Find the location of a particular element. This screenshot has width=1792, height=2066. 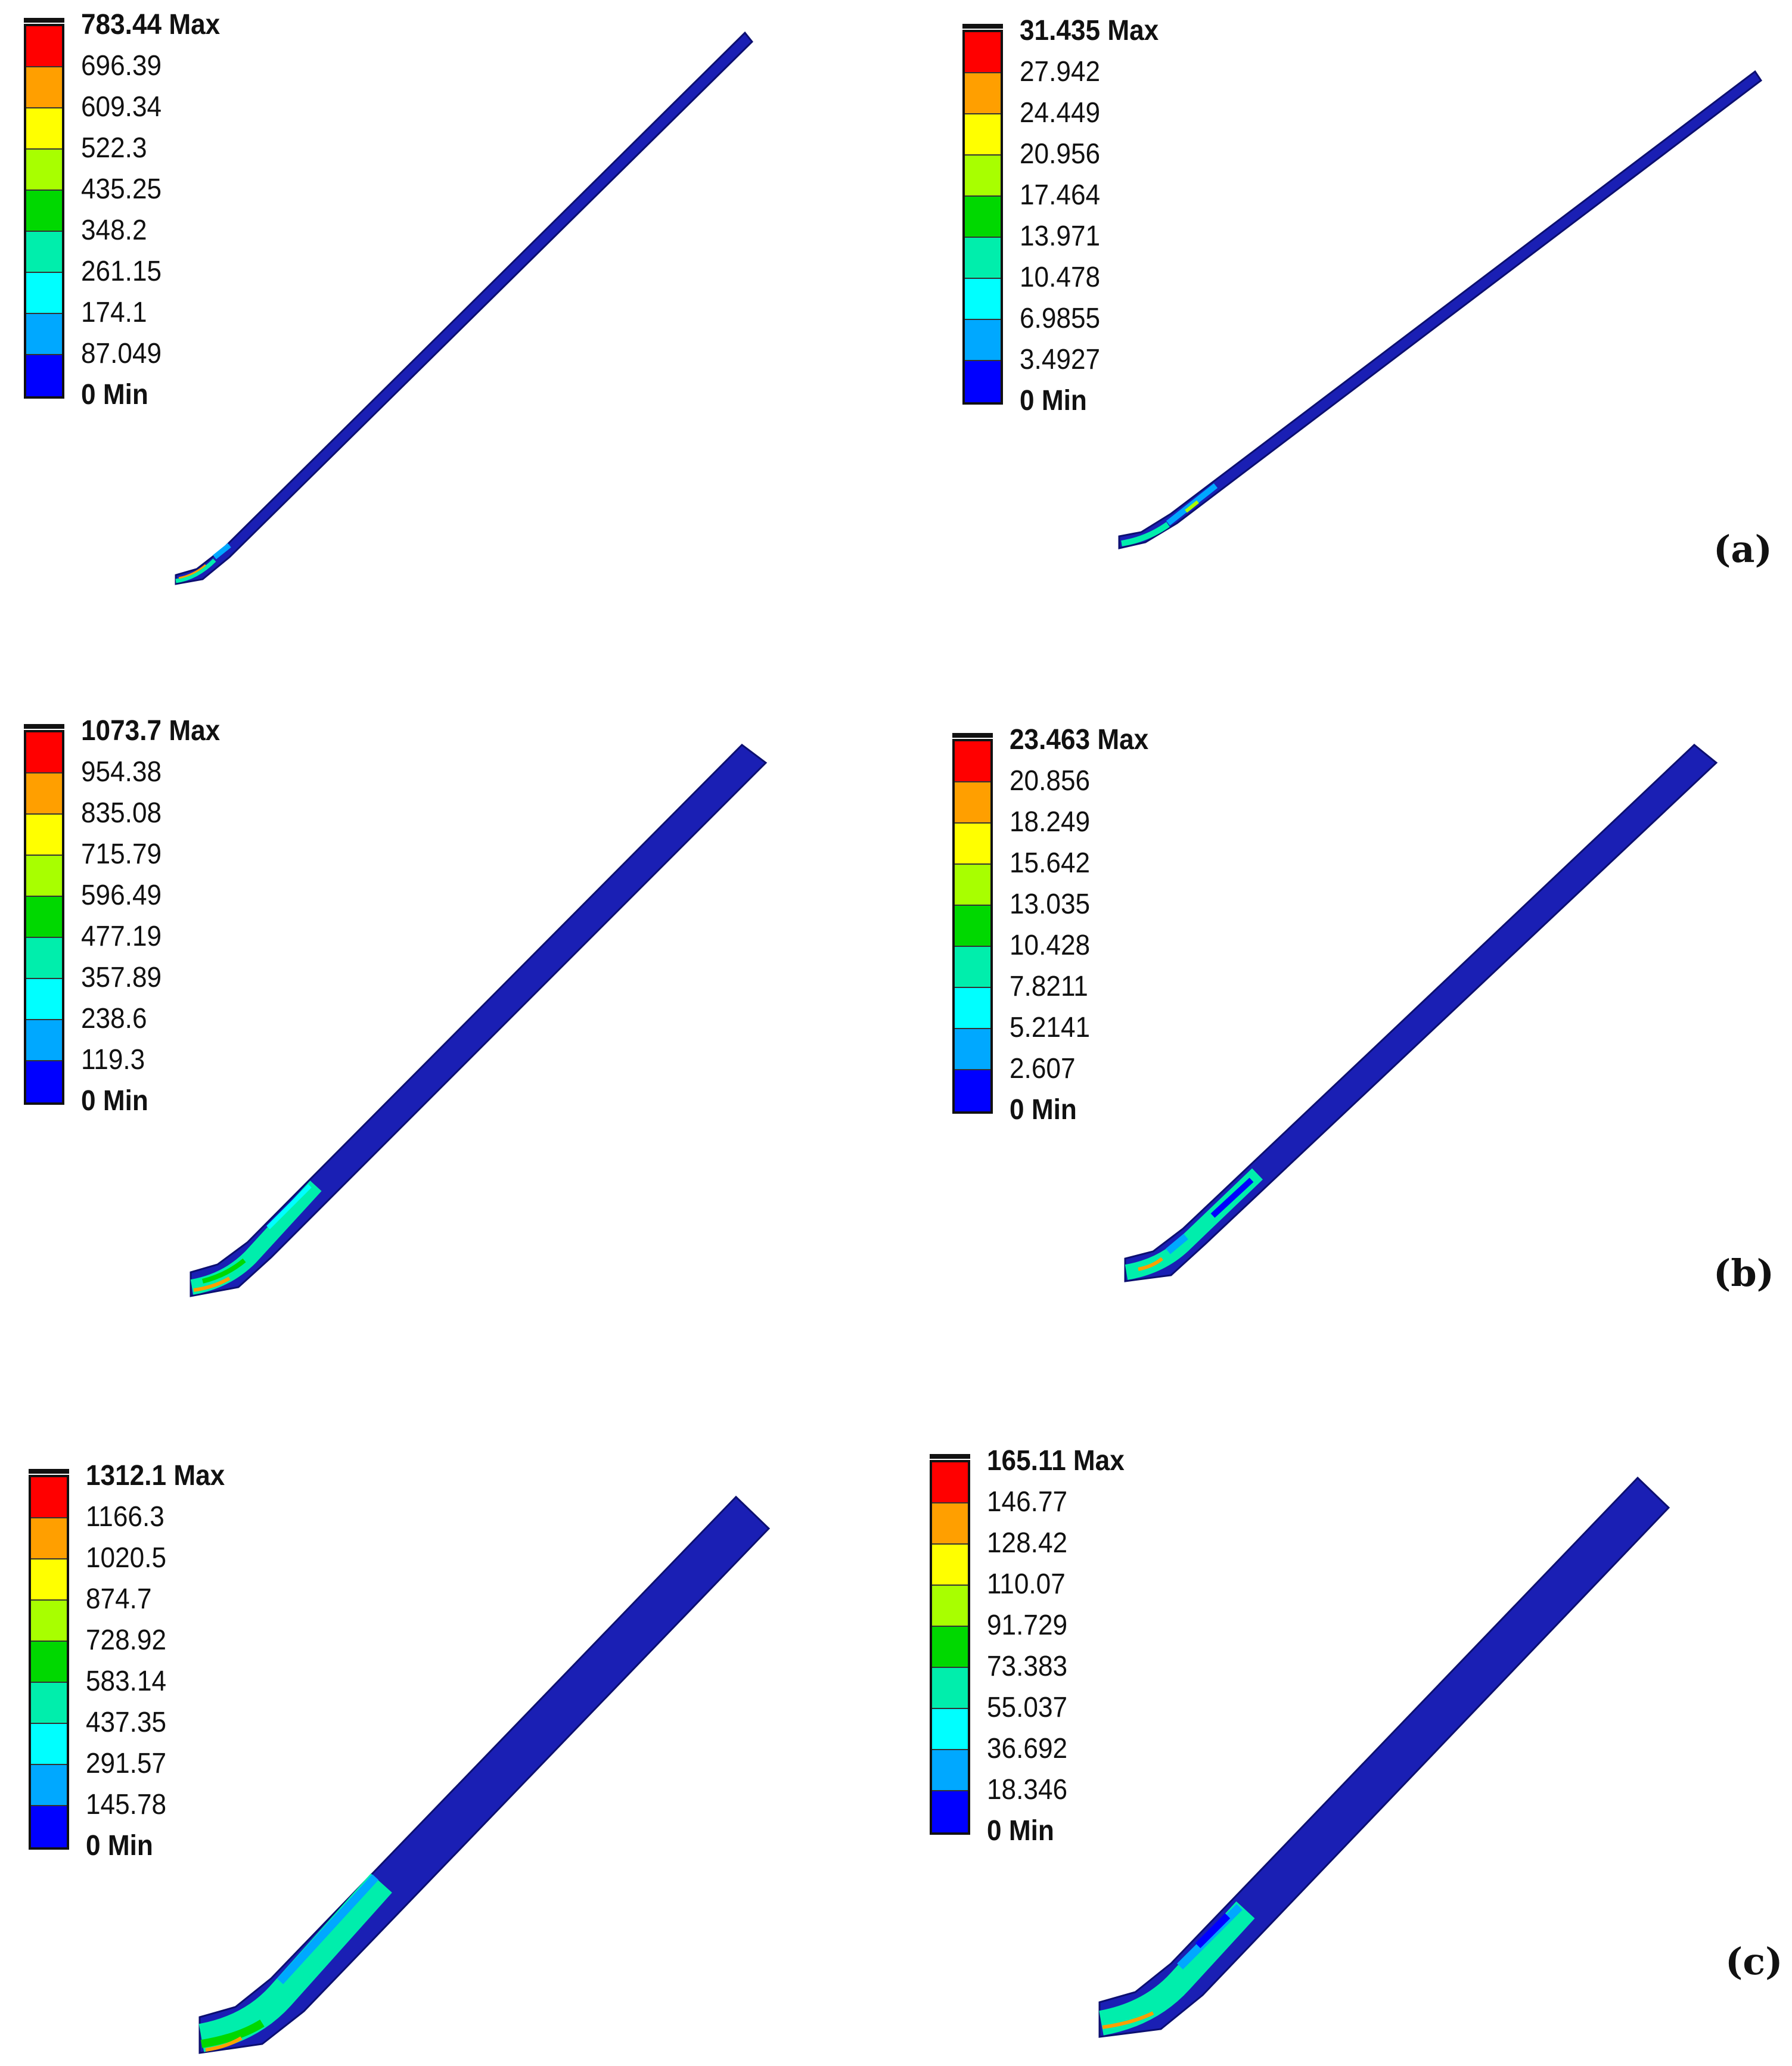

legend-tick-label: 357.89 is located at coordinates (121, 978).